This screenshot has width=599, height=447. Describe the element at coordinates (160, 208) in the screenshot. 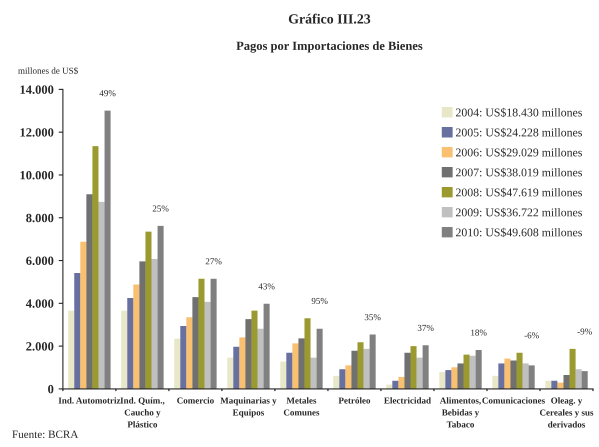

I see `annotation: 25%` at that location.